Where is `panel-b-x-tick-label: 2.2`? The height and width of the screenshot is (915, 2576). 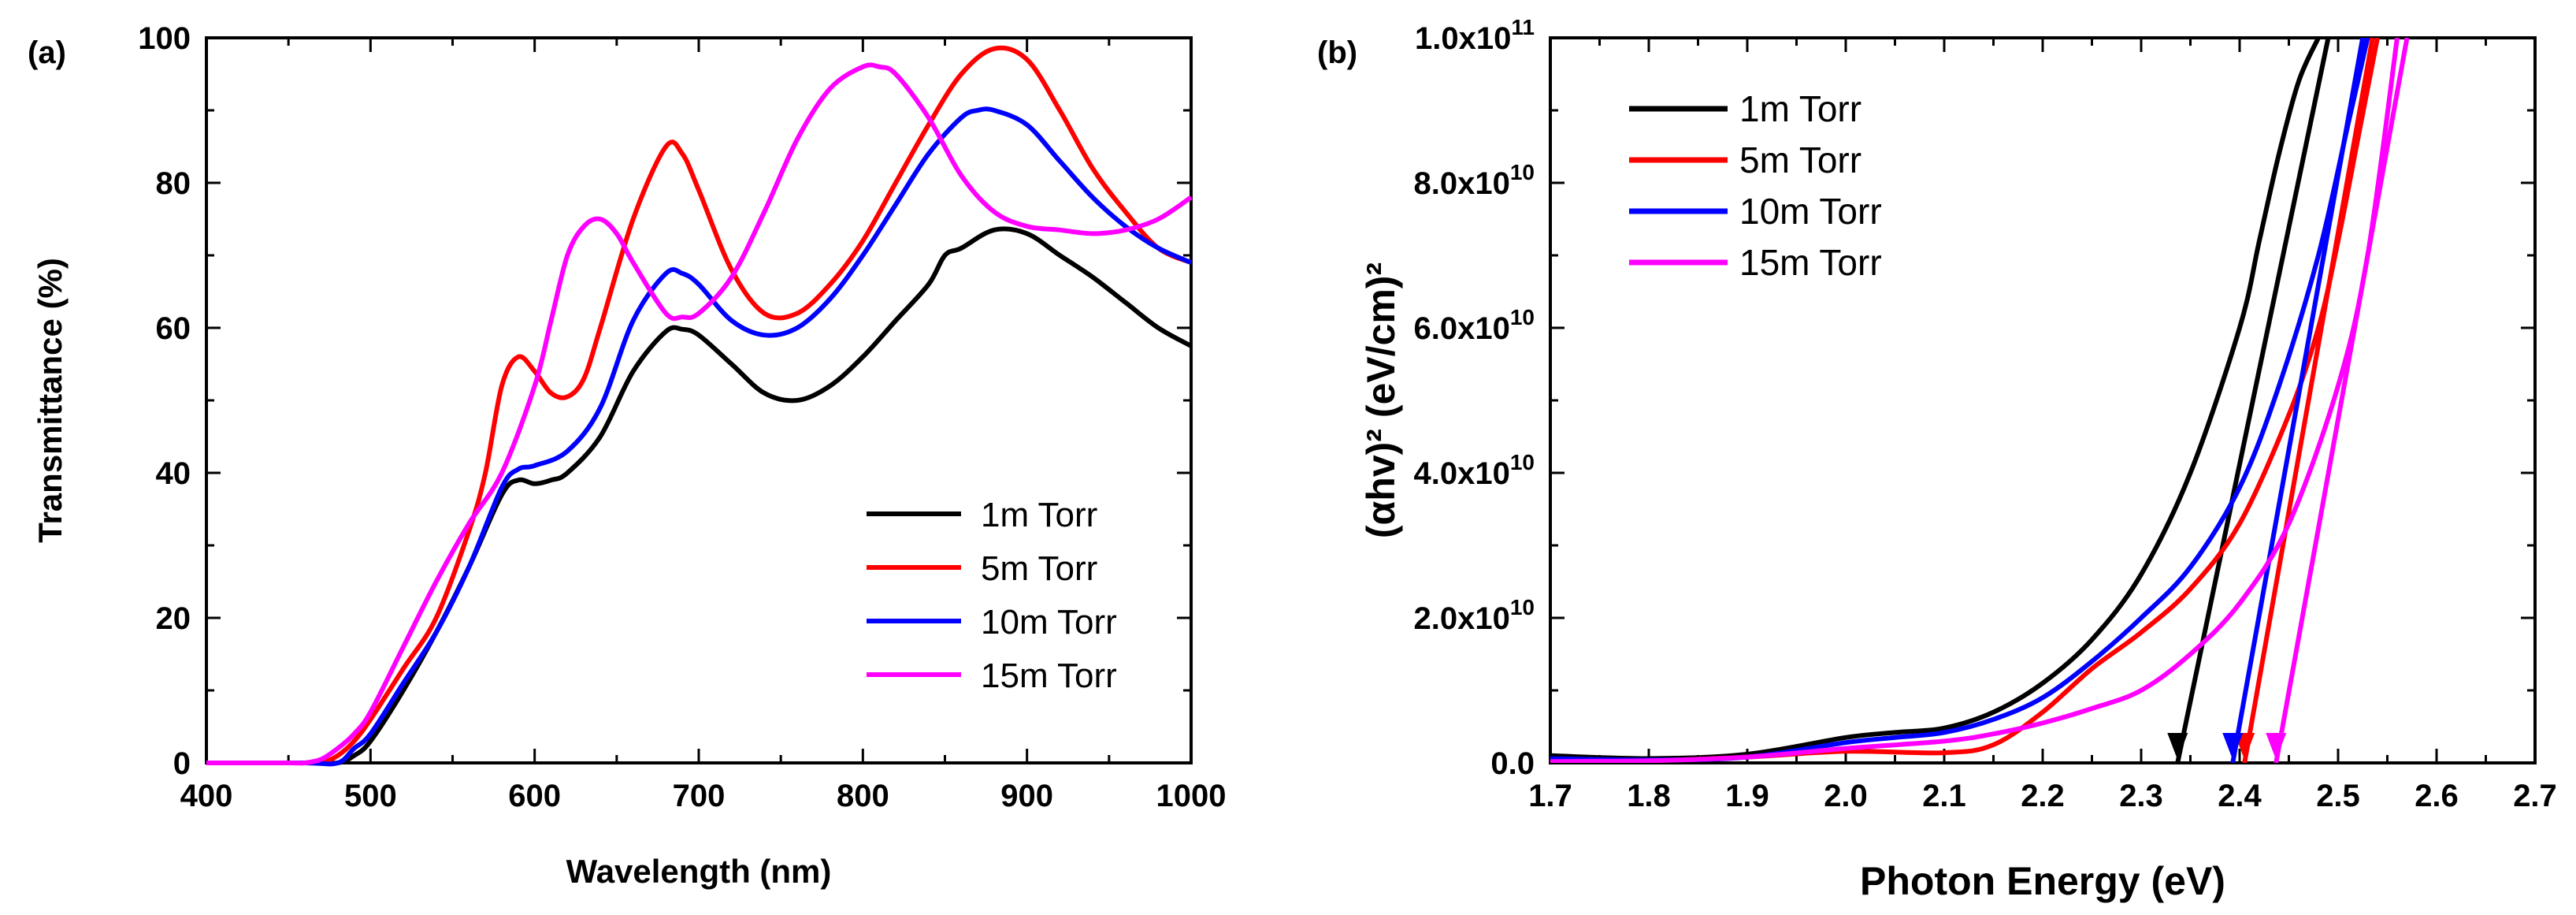
panel-b-x-tick-label: 2.2 is located at coordinates (2043, 796).